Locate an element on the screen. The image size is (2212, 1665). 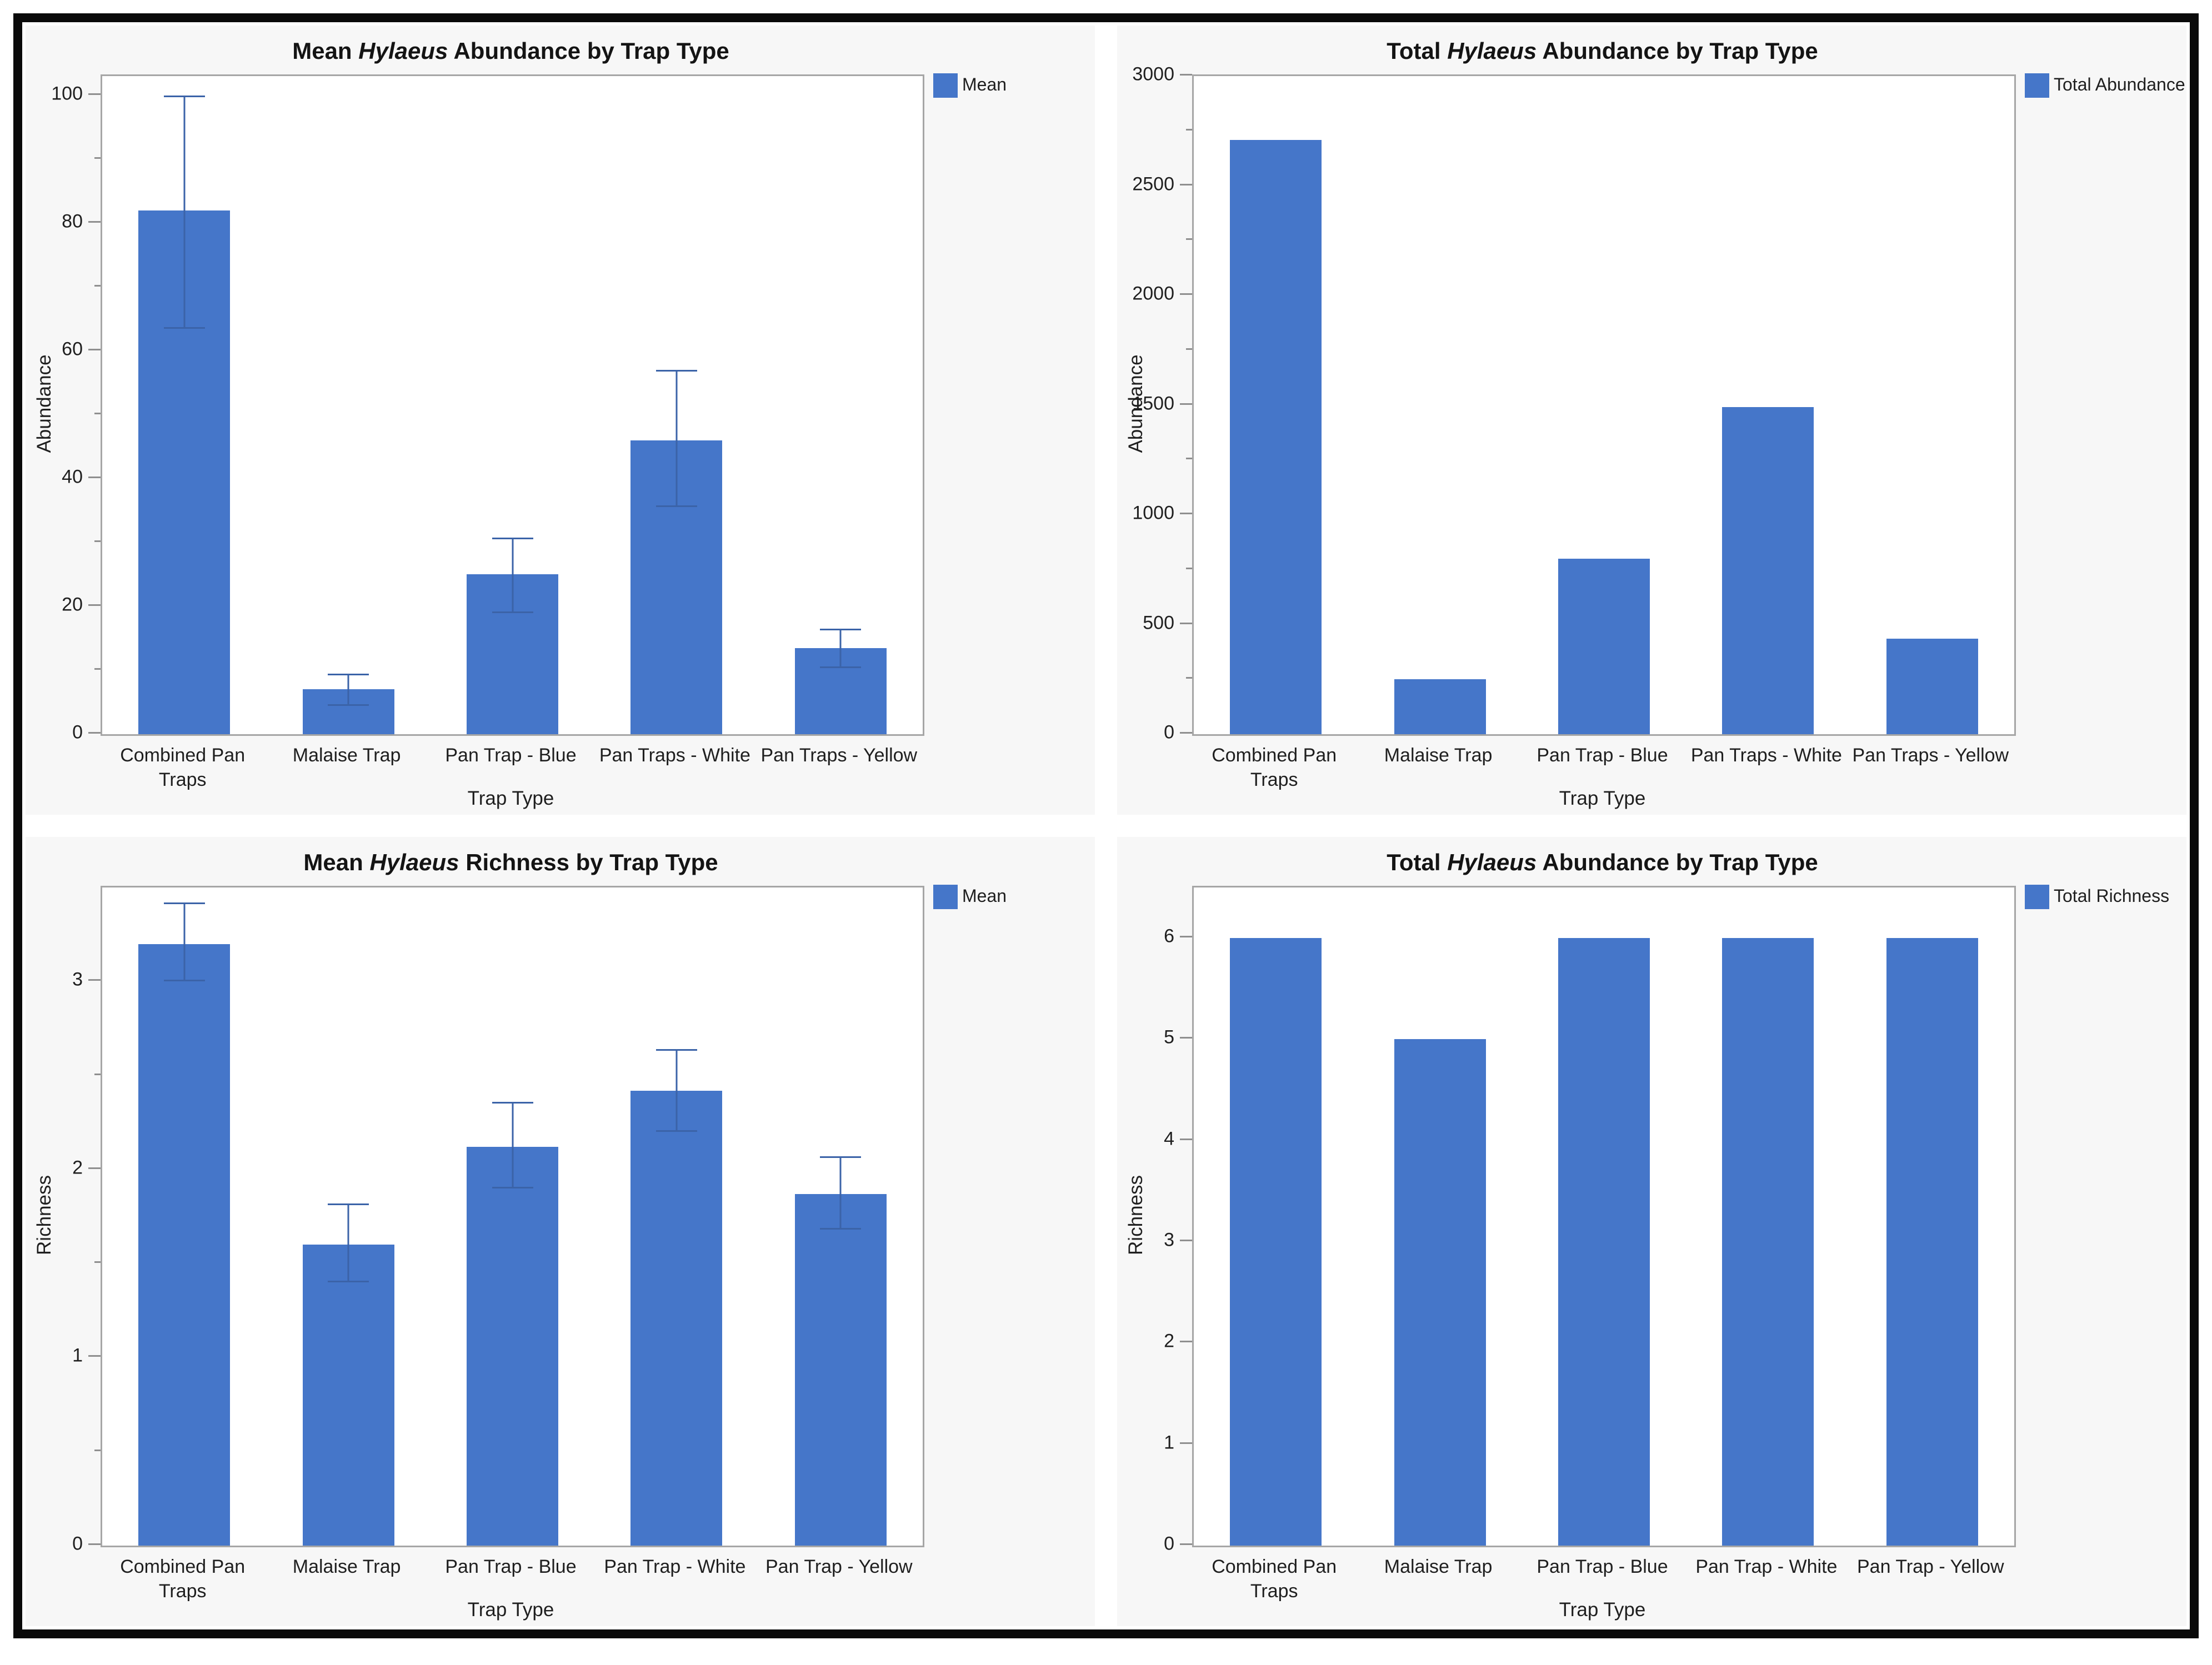
y-tick-label: 80 is located at coordinates (72, 221).